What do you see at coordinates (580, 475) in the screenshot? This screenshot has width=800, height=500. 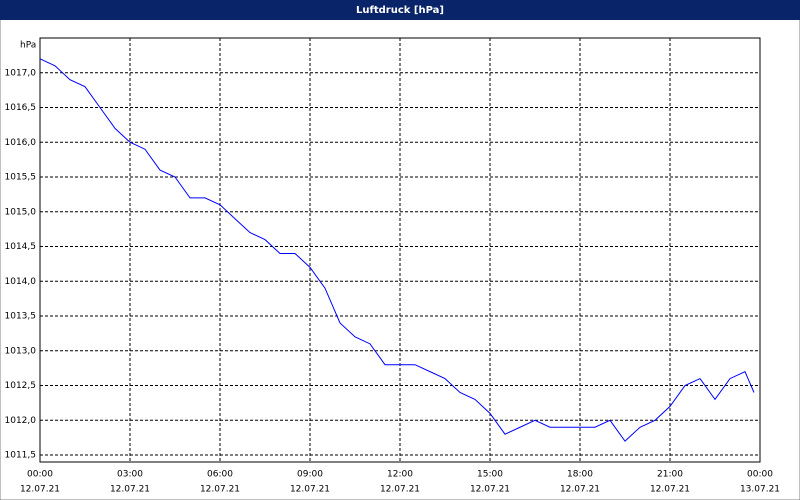 I see `x-tick-label: 18:00` at bounding box center [580, 475].